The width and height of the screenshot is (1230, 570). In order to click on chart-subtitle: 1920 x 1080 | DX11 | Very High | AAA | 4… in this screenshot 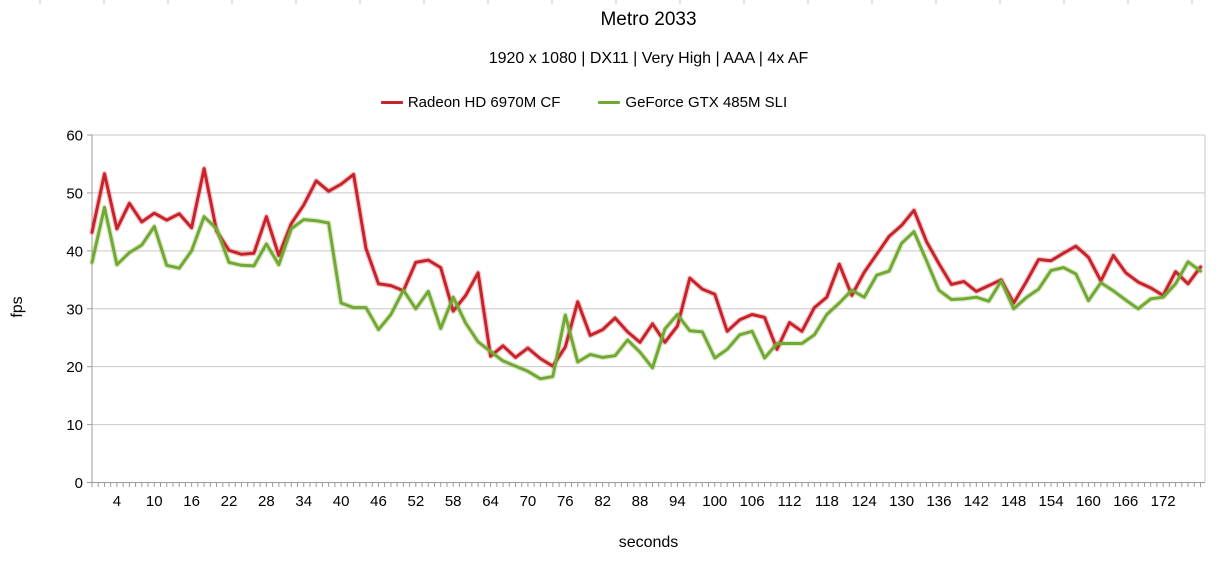, I will do `click(648, 58)`.